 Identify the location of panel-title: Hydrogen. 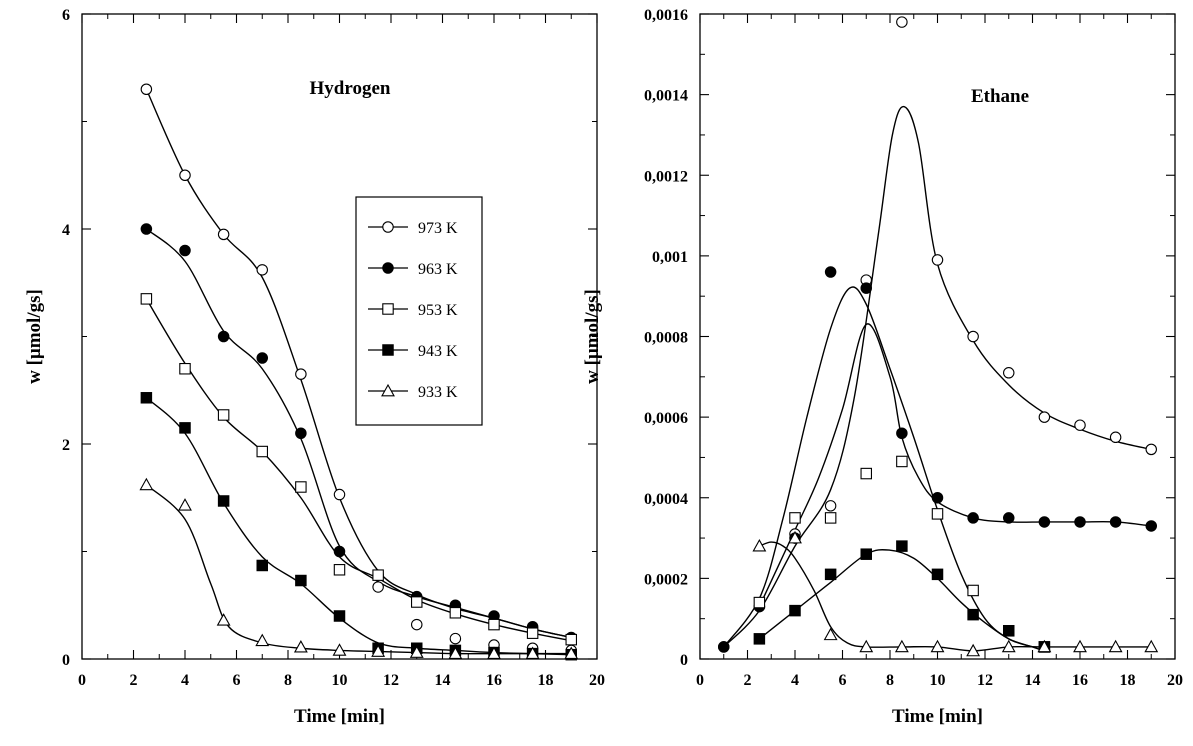
(350, 88).